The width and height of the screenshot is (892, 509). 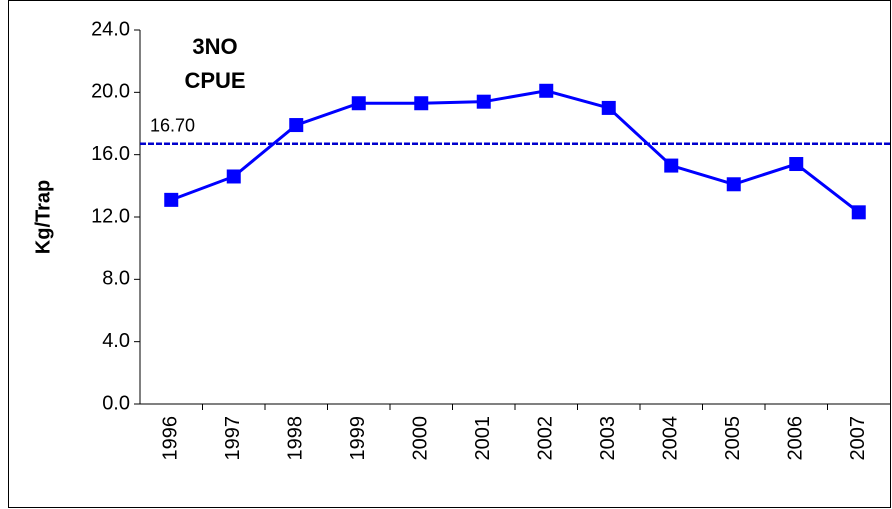 What do you see at coordinates (483, 438) in the screenshot?
I see `x-tick-label: 2001` at bounding box center [483, 438].